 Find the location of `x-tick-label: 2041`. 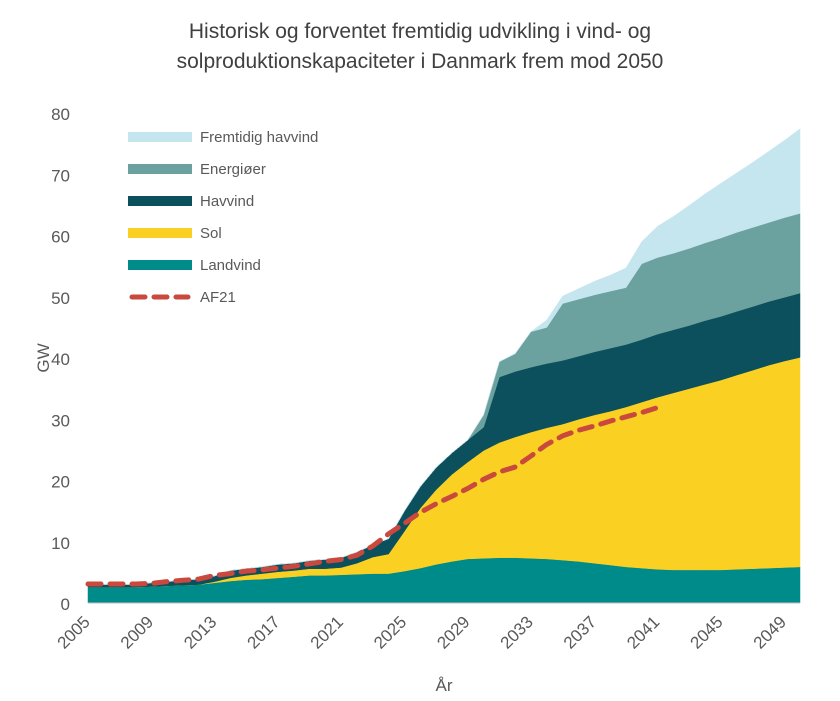

x-tick-label: 2041 is located at coordinates (643, 632).